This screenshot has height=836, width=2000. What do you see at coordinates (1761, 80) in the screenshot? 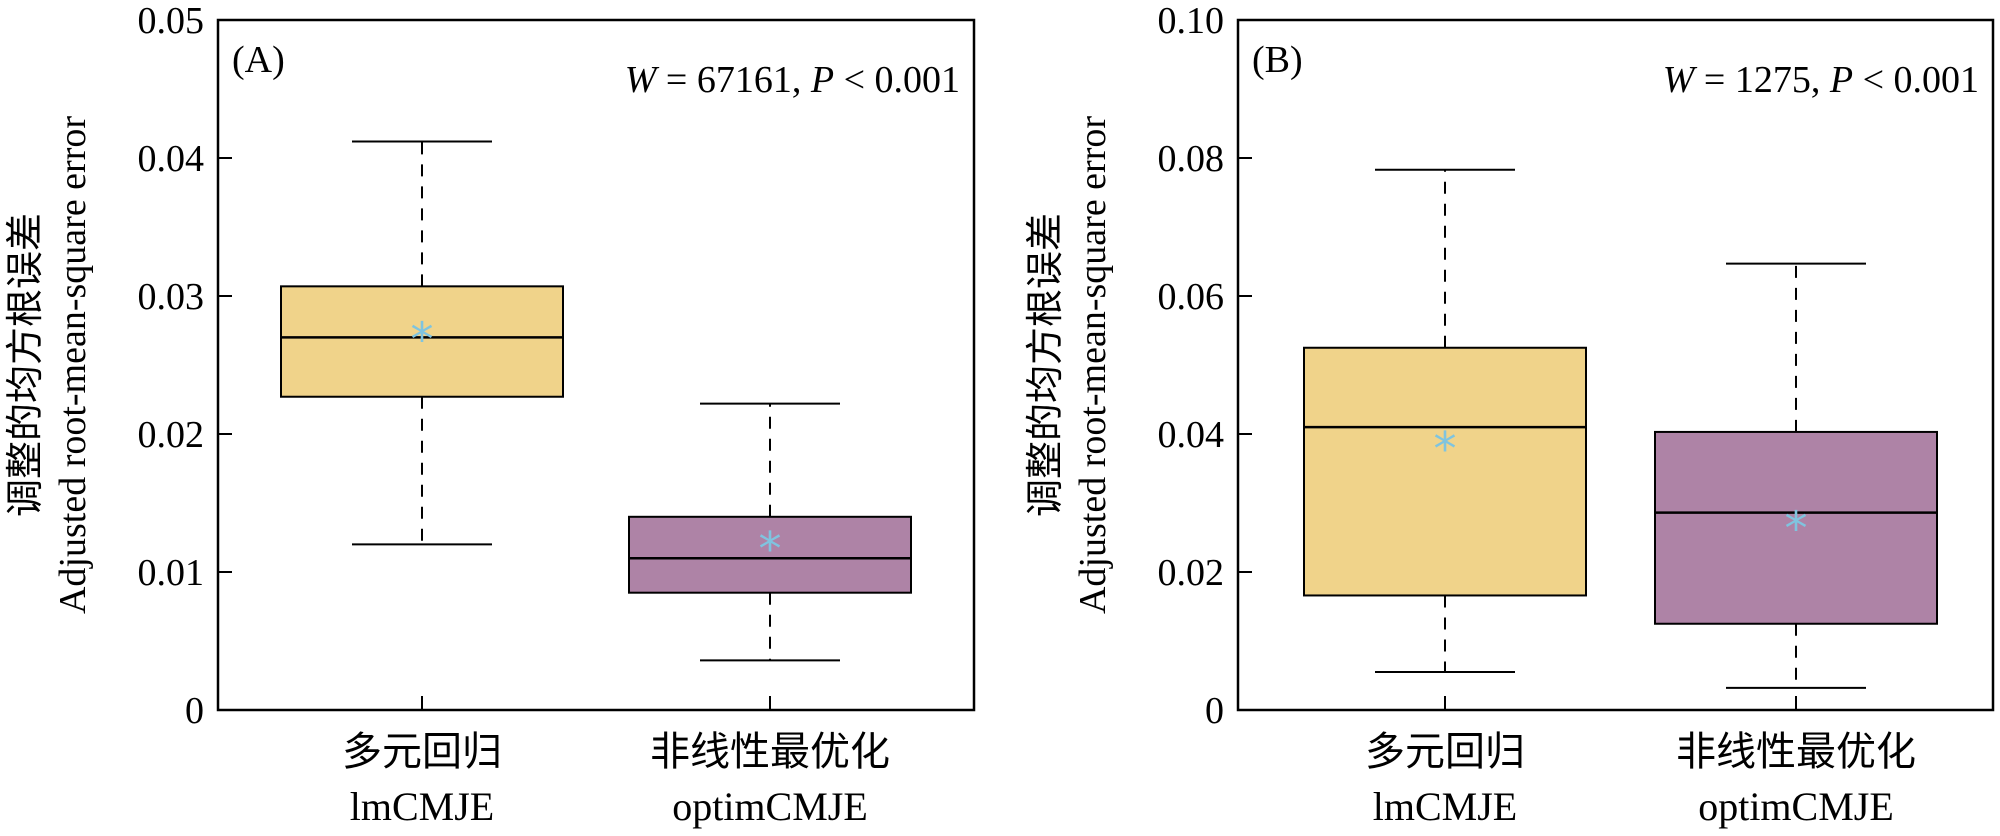
I see `stat-value: = 1275,` at bounding box center [1761, 80].